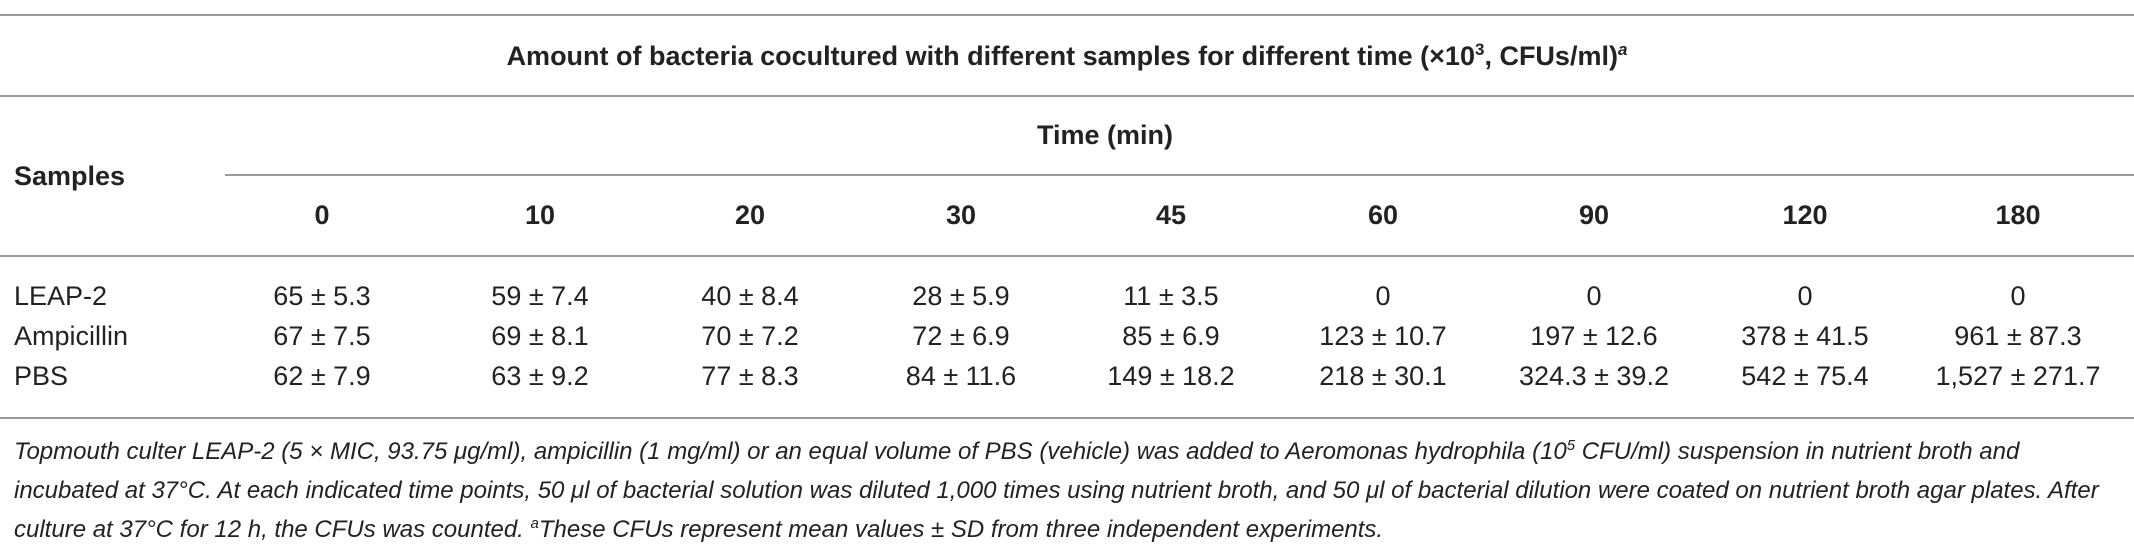  I want to click on row-label-leap2: LEAP-2, so click(61, 296).